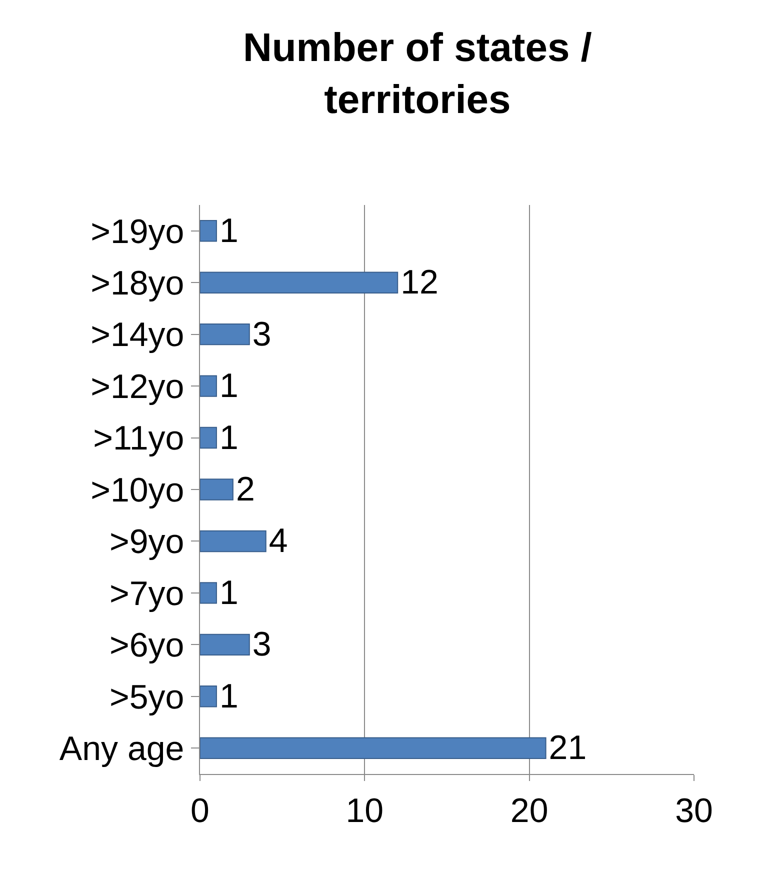  I want to click on data-label: 12, so click(419, 283).